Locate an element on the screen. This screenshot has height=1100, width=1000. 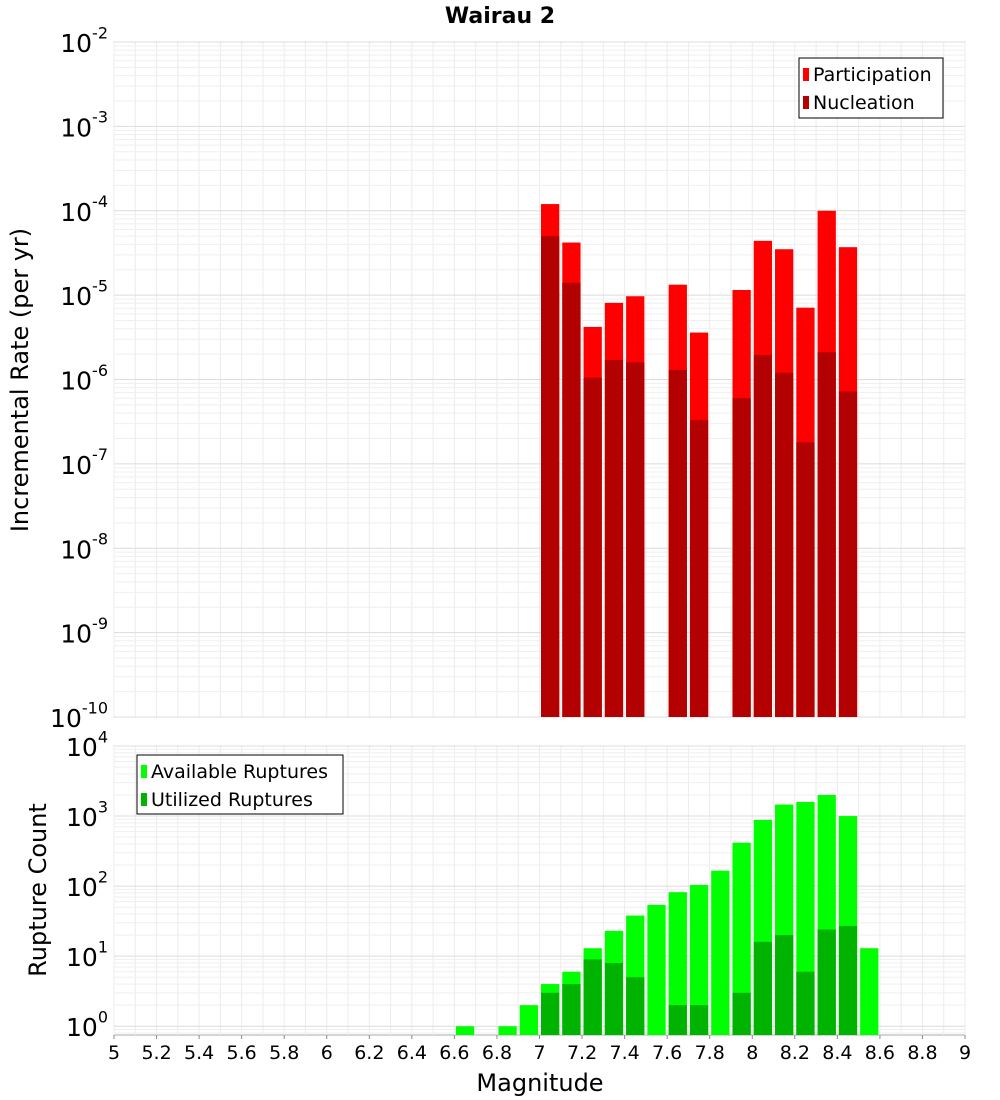
x-tick-label: 5.2 is located at coordinates (156, 1053).